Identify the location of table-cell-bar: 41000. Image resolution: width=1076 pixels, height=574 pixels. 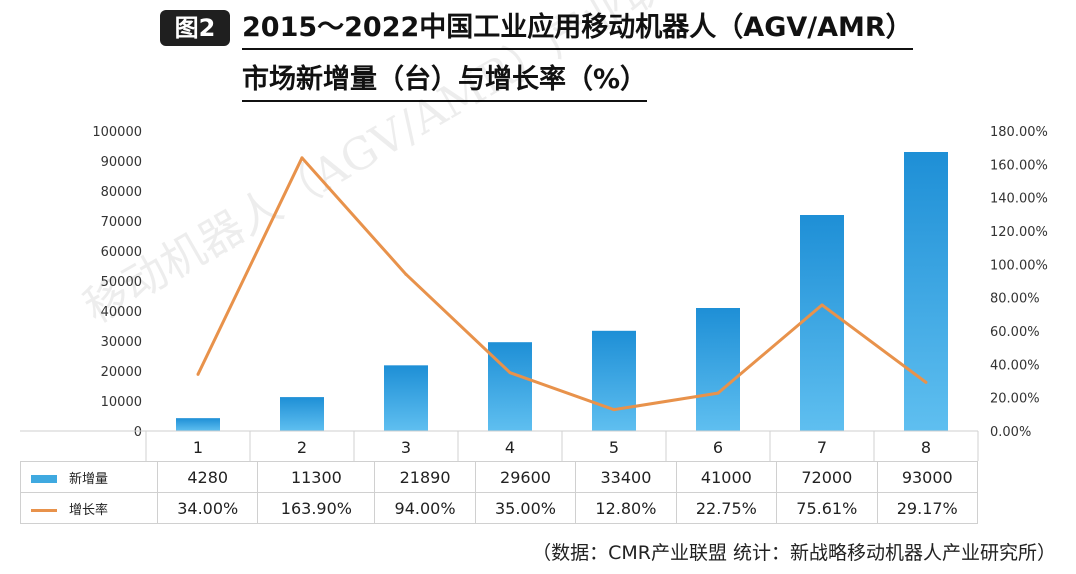
(726, 477).